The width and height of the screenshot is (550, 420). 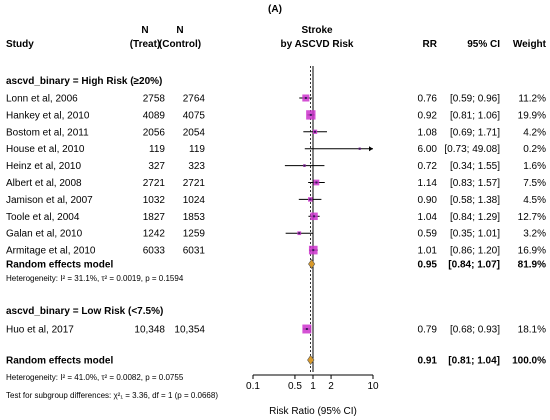 I want to click on header-rr: RR, so click(x=430, y=44).